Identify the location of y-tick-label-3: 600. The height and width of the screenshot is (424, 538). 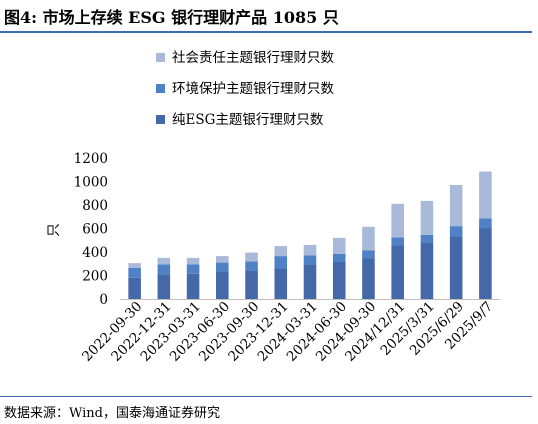
(95, 230).